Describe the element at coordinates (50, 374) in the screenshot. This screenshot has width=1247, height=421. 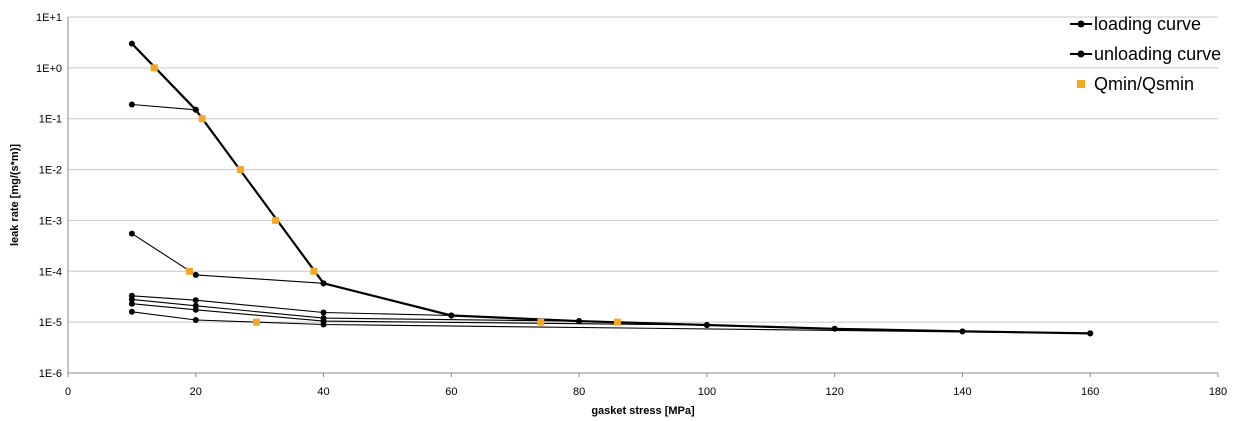
I see `y-tick-label: 1E-6` at that location.